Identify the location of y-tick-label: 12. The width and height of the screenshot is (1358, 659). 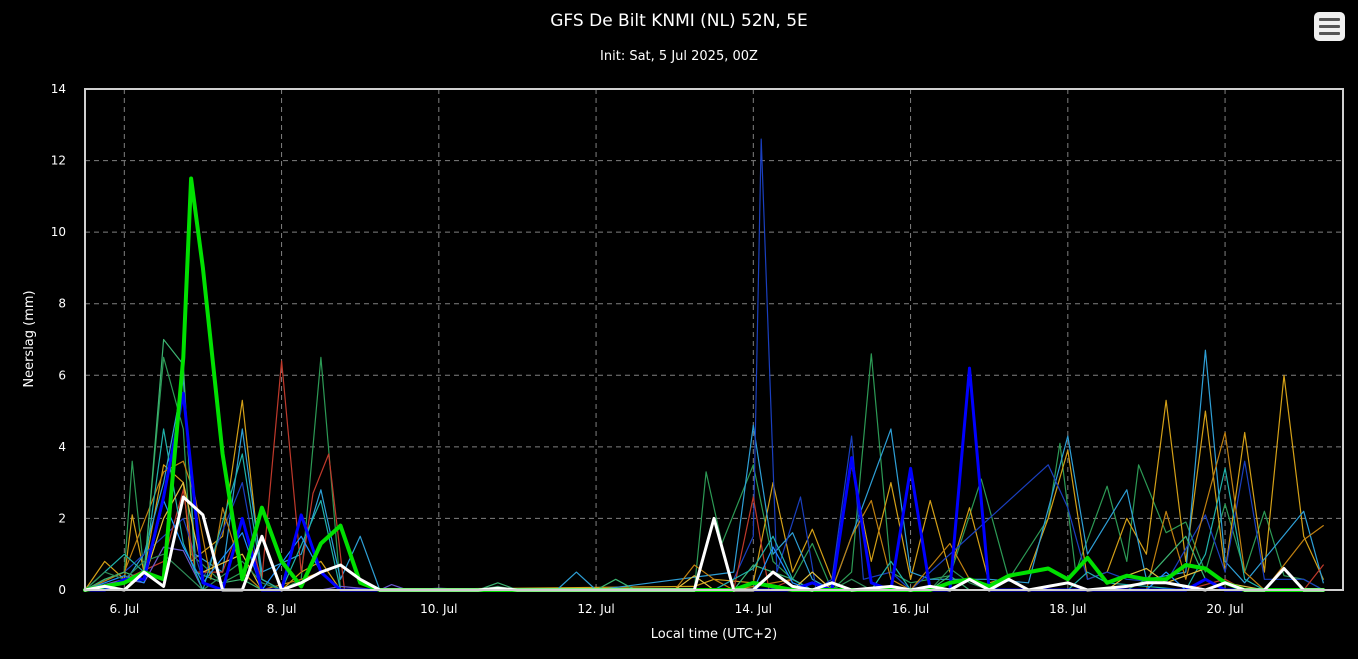
(58, 161).